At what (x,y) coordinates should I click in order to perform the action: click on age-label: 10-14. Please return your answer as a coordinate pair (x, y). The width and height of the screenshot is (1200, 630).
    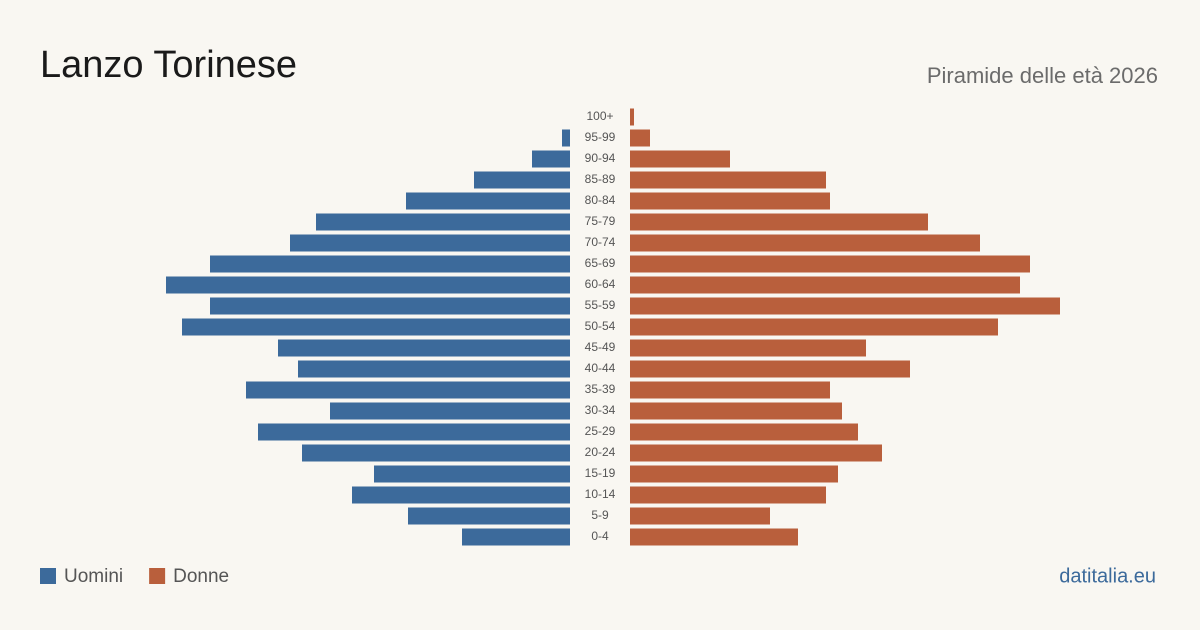
    Looking at the image, I should click on (600, 494).